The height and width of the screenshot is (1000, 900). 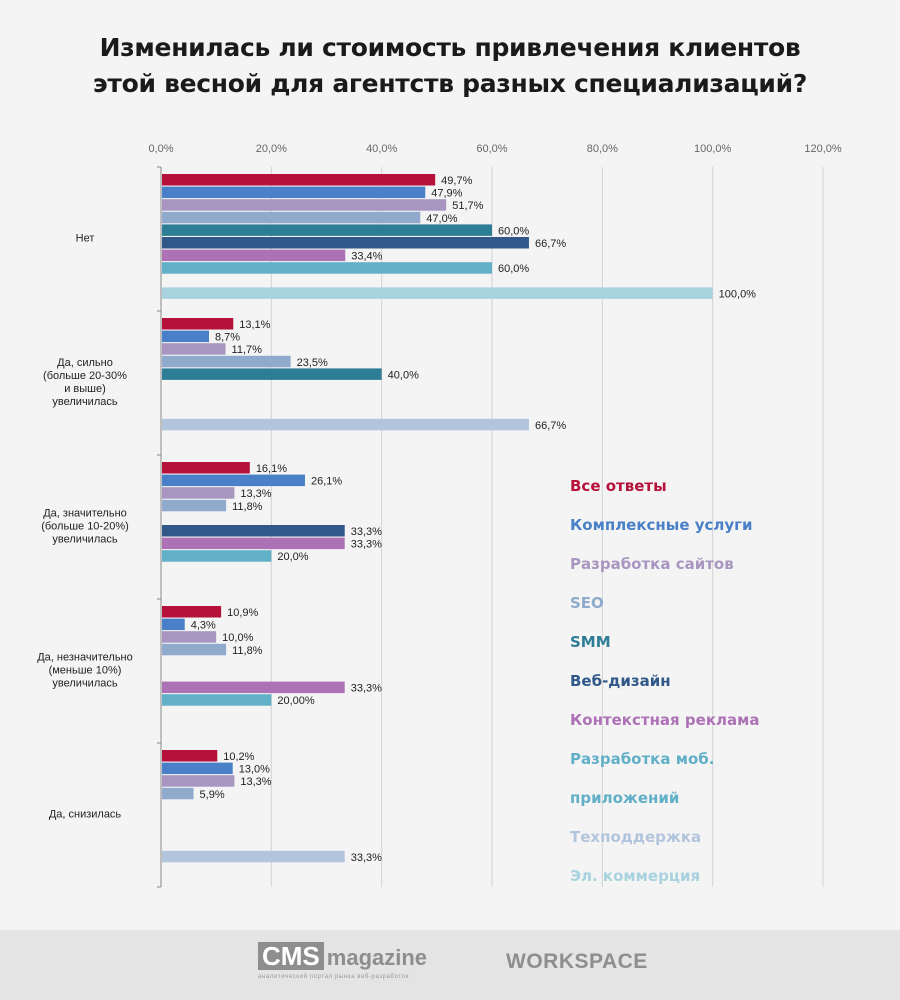 What do you see at coordinates (738, 294) in the screenshot?
I see `data-label: 100,0%` at bounding box center [738, 294].